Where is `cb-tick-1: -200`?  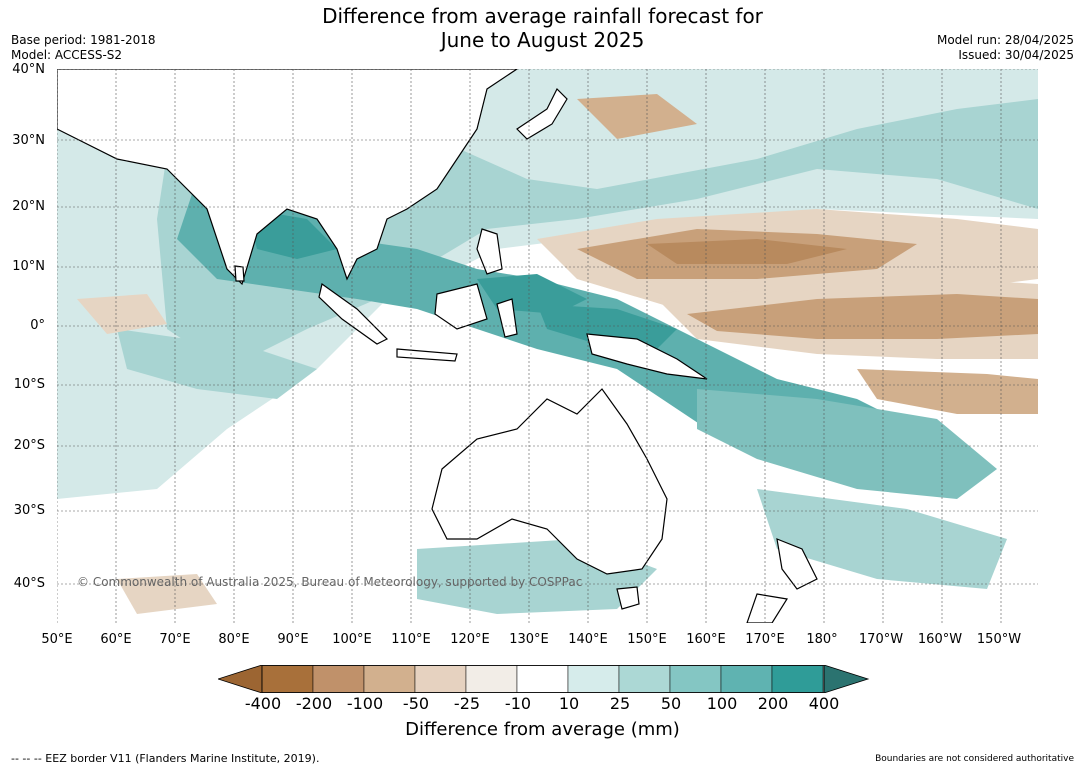 cb-tick-1: -200 is located at coordinates (314, 703).